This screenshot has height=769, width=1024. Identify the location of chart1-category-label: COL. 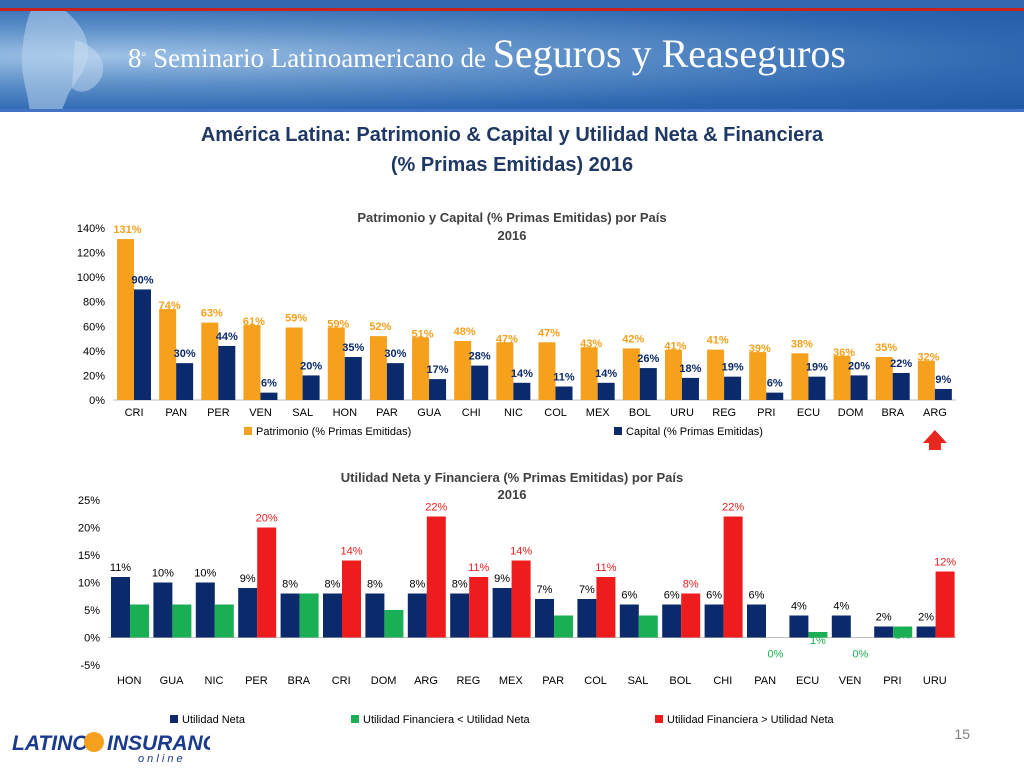
(555, 413).